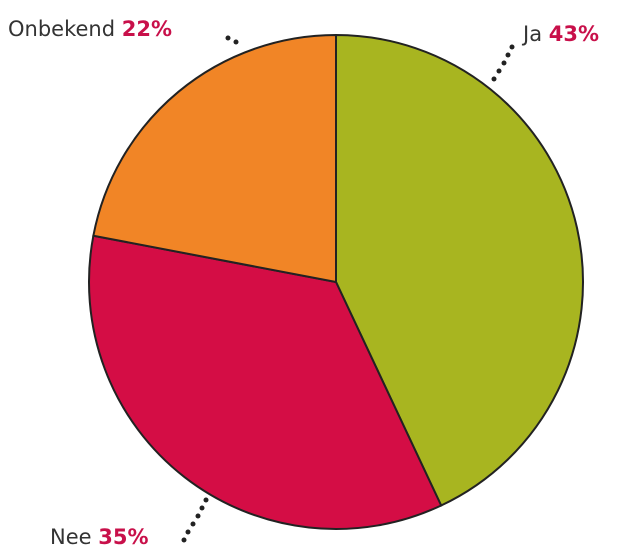 The width and height of the screenshot is (620, 553). Describe the element at coordinates (123, 537) in the screenshot. I see `value-label: 35%` at that location.